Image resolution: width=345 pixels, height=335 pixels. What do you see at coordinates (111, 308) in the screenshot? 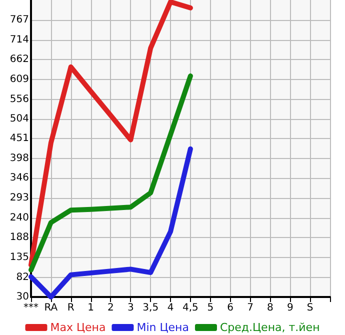
I see `x-tick-label: 2` at bounding box center [111, 308].